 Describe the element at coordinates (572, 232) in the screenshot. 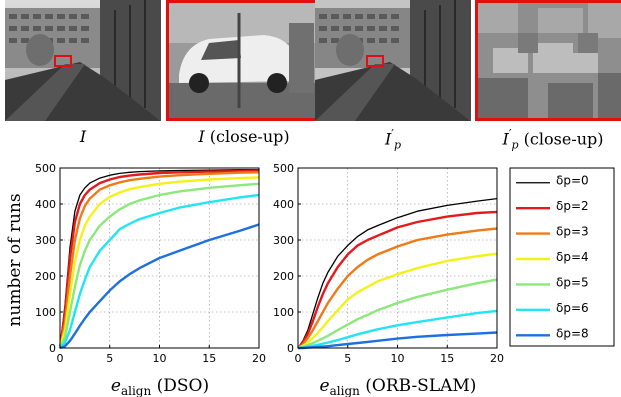

I see `legend-label: δp=3` at that location.